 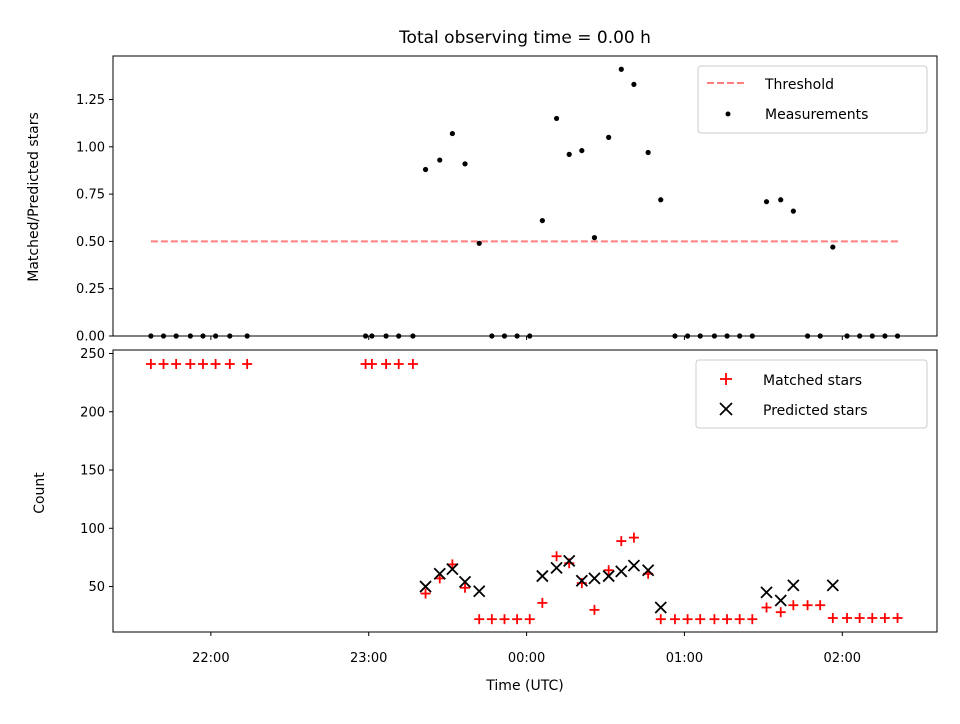 I want to click on top-legend-box, so click(x=812, y=99).